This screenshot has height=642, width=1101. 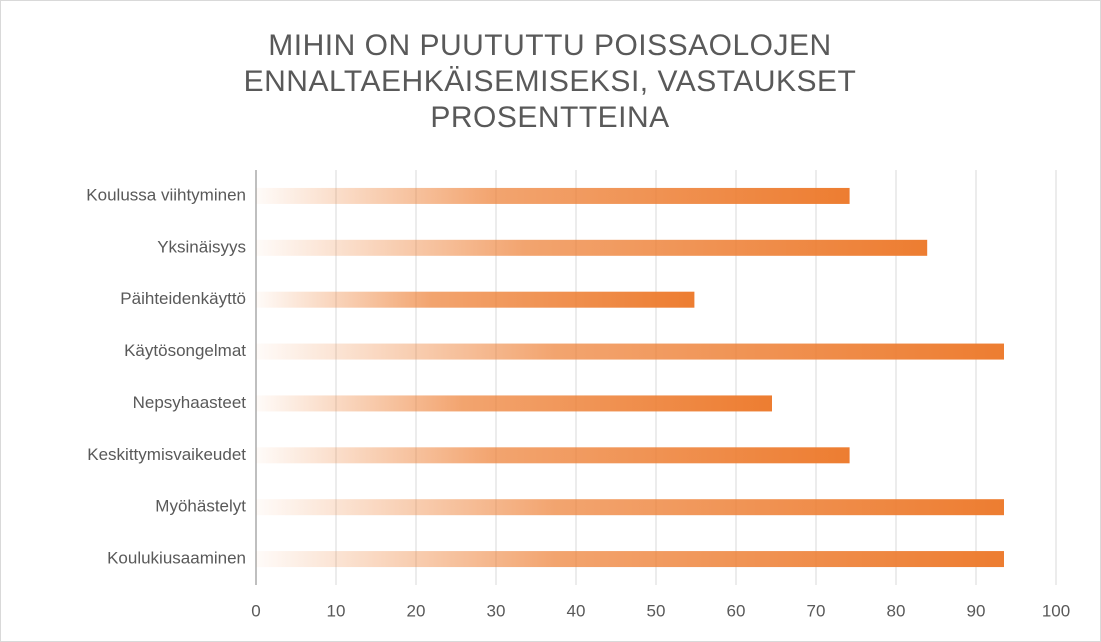 What do you see at coordinates (183, 298) in the screenshot?
I see `y-tick-label: Päihteidenkäyttö` at bounding box center [183, 298].